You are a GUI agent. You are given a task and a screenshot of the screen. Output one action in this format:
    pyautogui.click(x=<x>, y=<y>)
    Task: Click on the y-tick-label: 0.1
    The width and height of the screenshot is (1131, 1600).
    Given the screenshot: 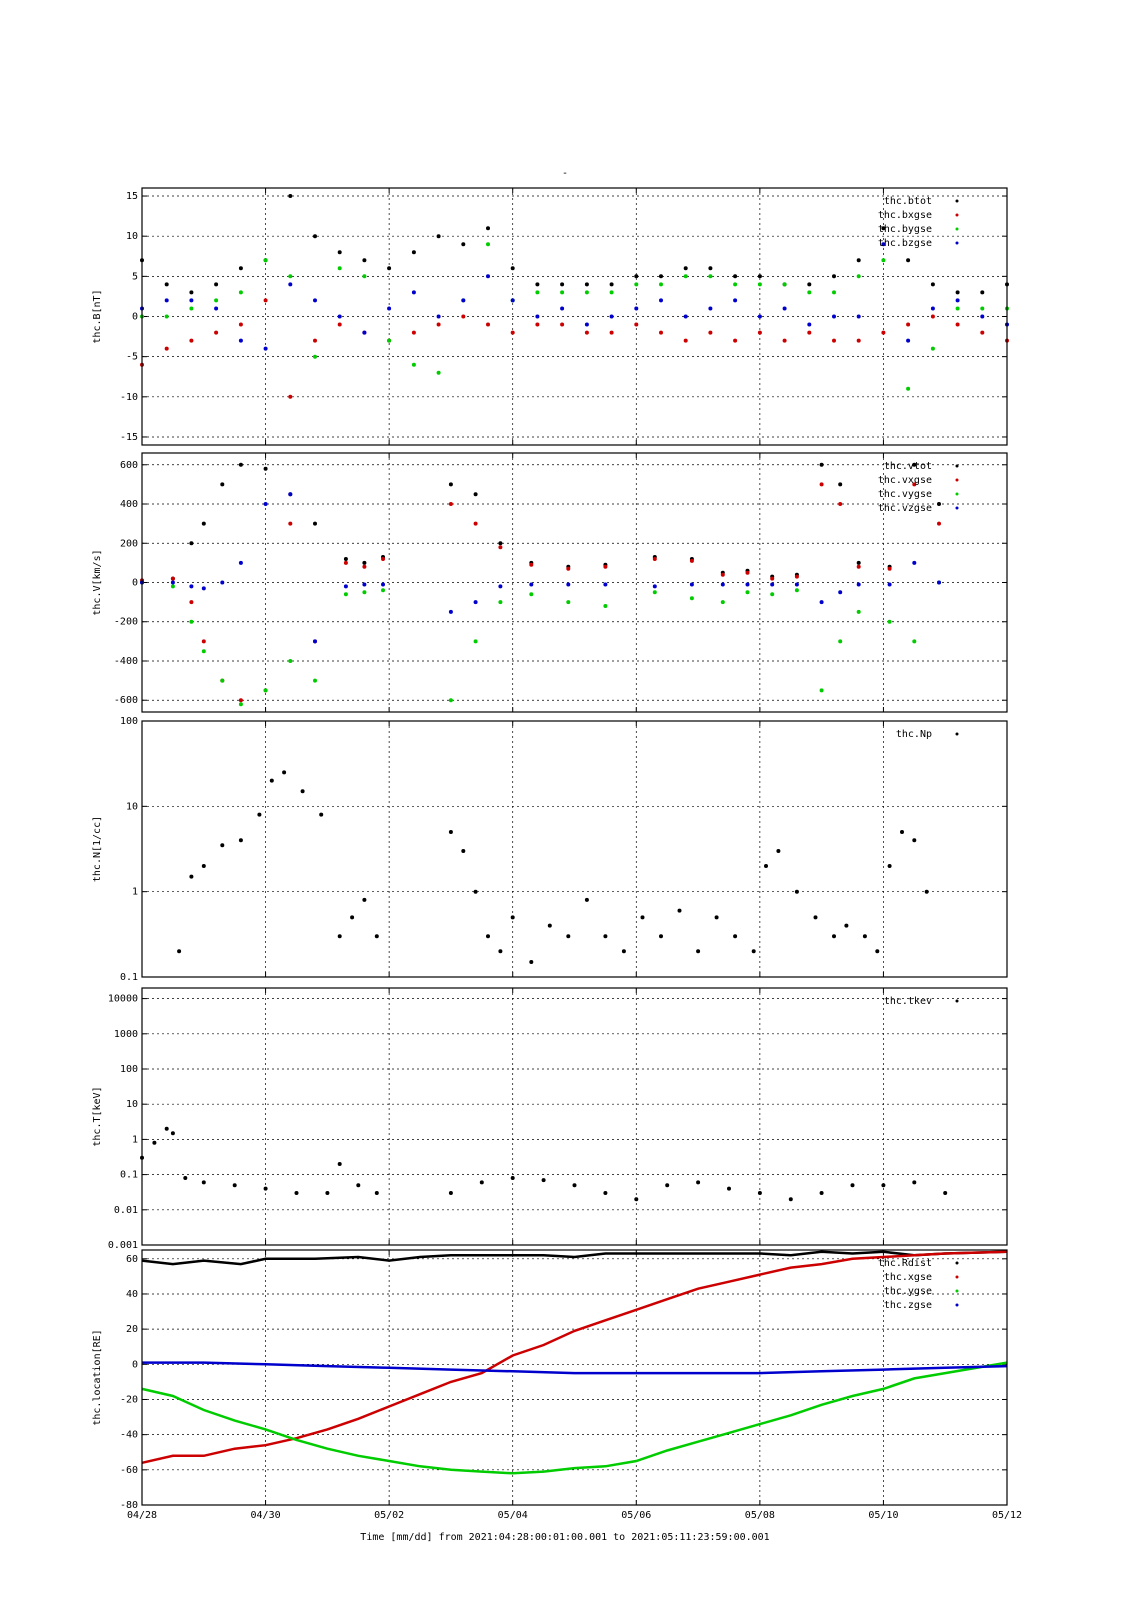 What is the action you would take?
    pyautogui.click(x=129, y=977)
    